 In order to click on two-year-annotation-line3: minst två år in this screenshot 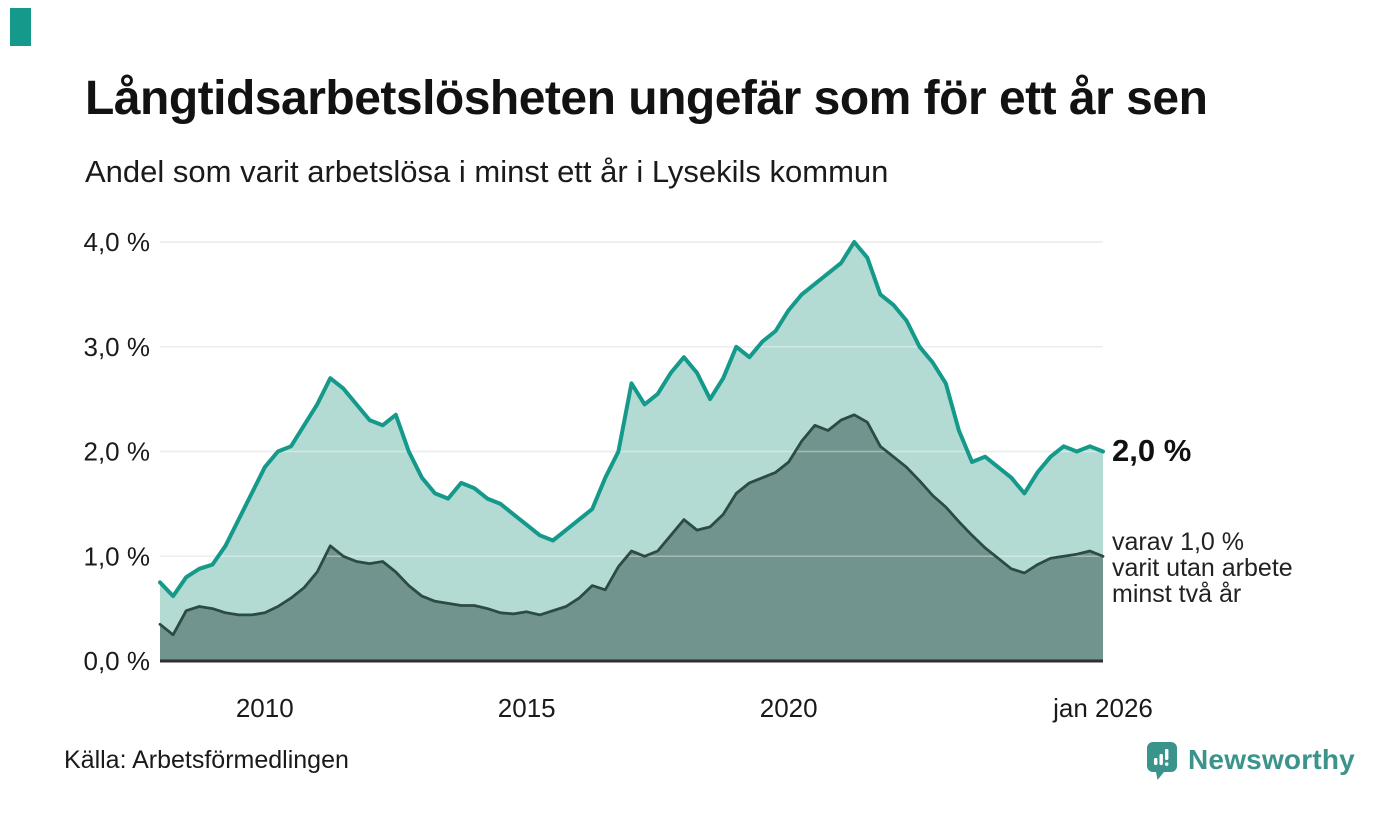, I will do `click(1177, 594)`.